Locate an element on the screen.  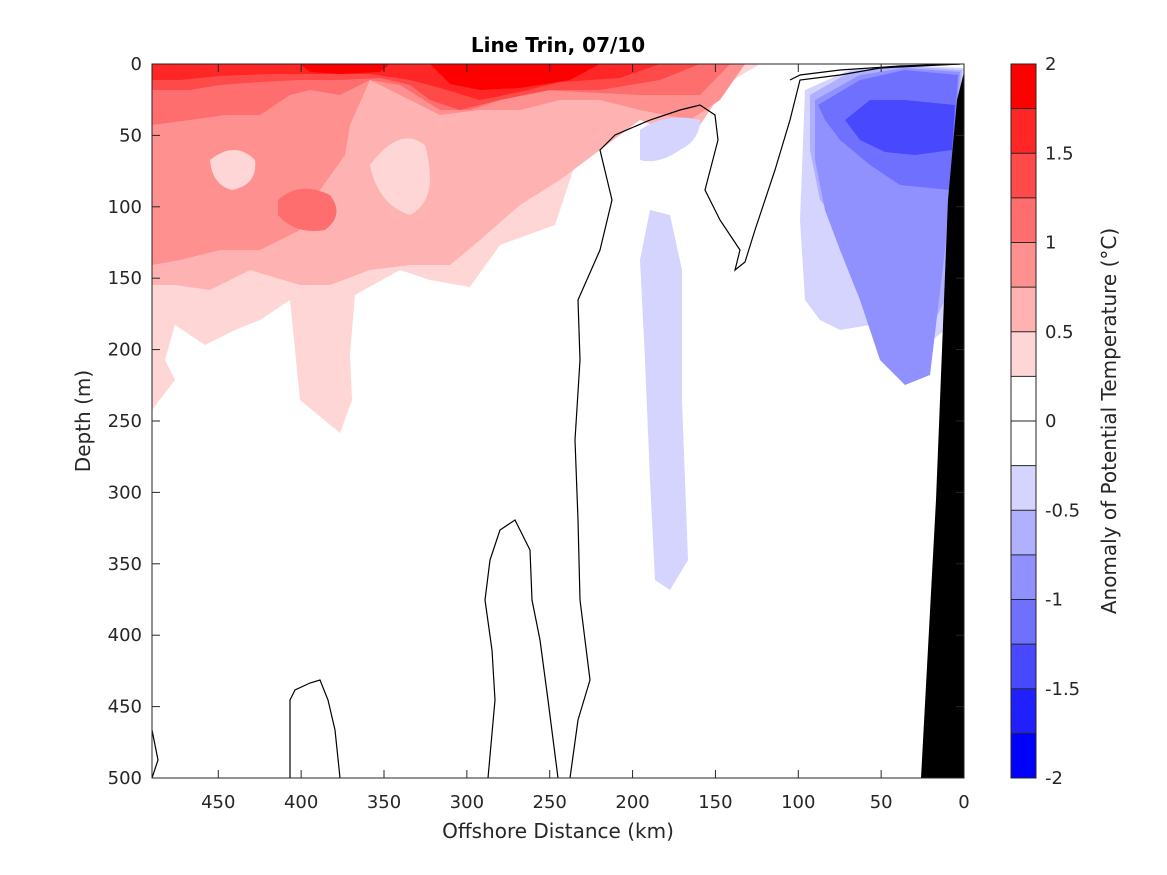
colorbar-label: Anomaly of Potential Temperature (°C) is located at coordinates (1109, 421).